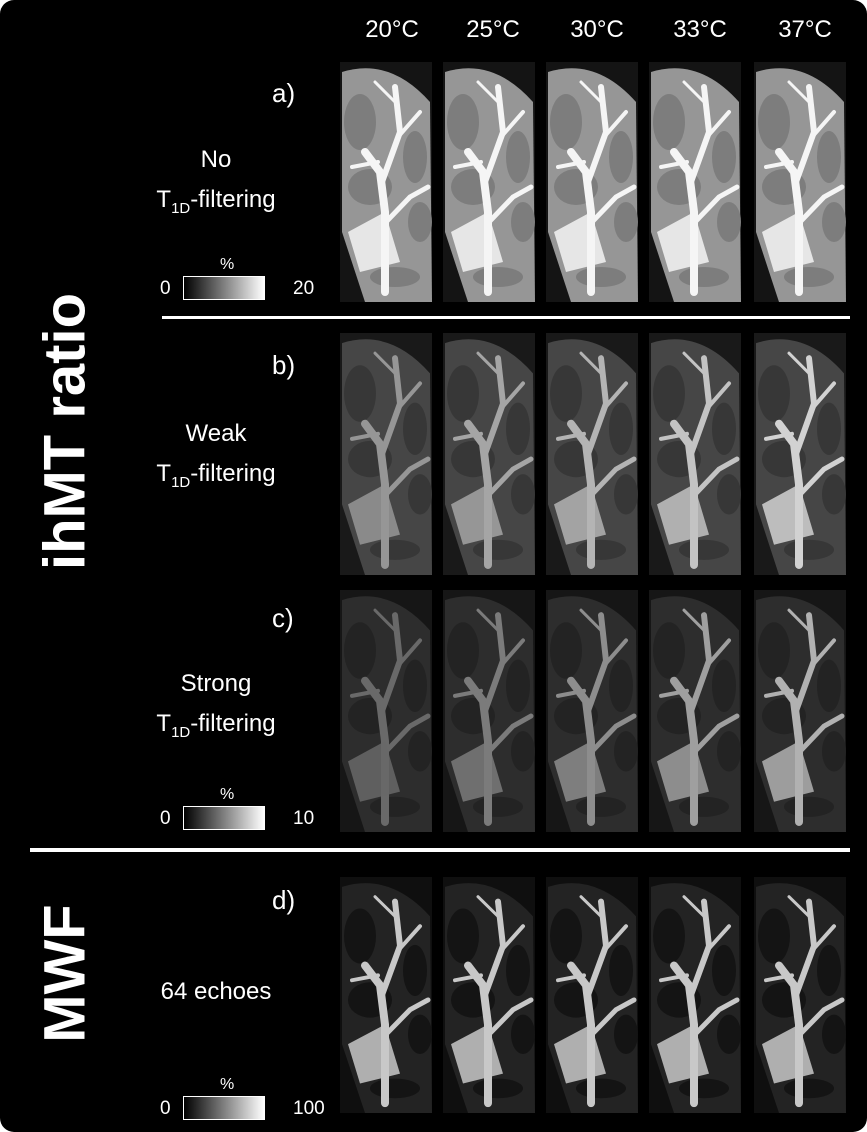  What do you see at coordinates (493, 29) in the screenshot?
I see `column-header-25c: 25°C` at bounding box center [493, 29].